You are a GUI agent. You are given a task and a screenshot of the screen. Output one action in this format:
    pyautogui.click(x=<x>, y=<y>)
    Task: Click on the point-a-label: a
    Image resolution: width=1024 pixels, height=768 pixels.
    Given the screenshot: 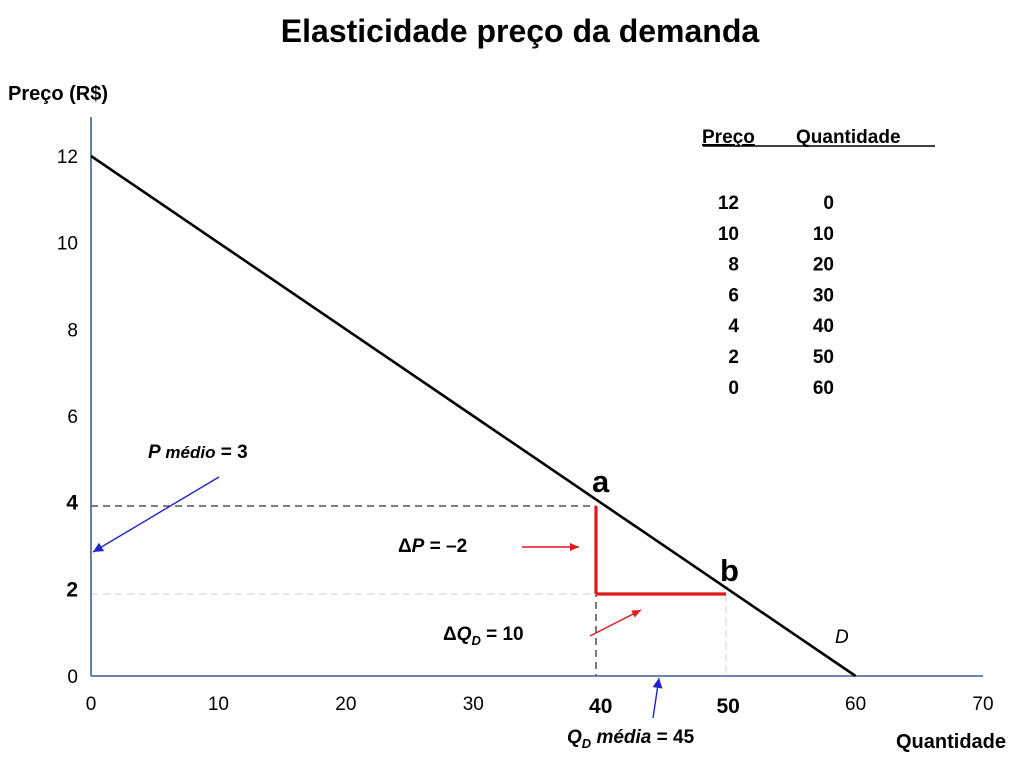 What is the action you would take?
    pyautogui.click(x=601, y=481)
    